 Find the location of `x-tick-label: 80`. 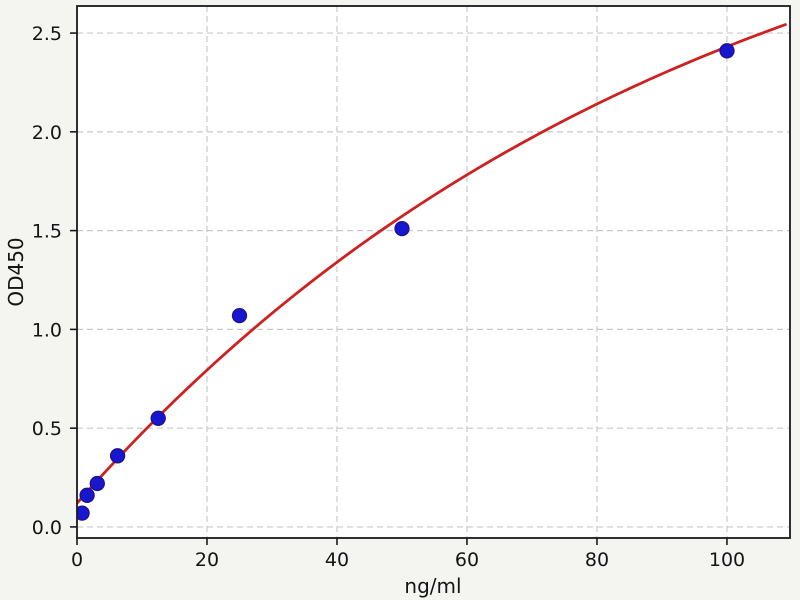

x-tick-label: 80 is located at coordinates (597, 560).